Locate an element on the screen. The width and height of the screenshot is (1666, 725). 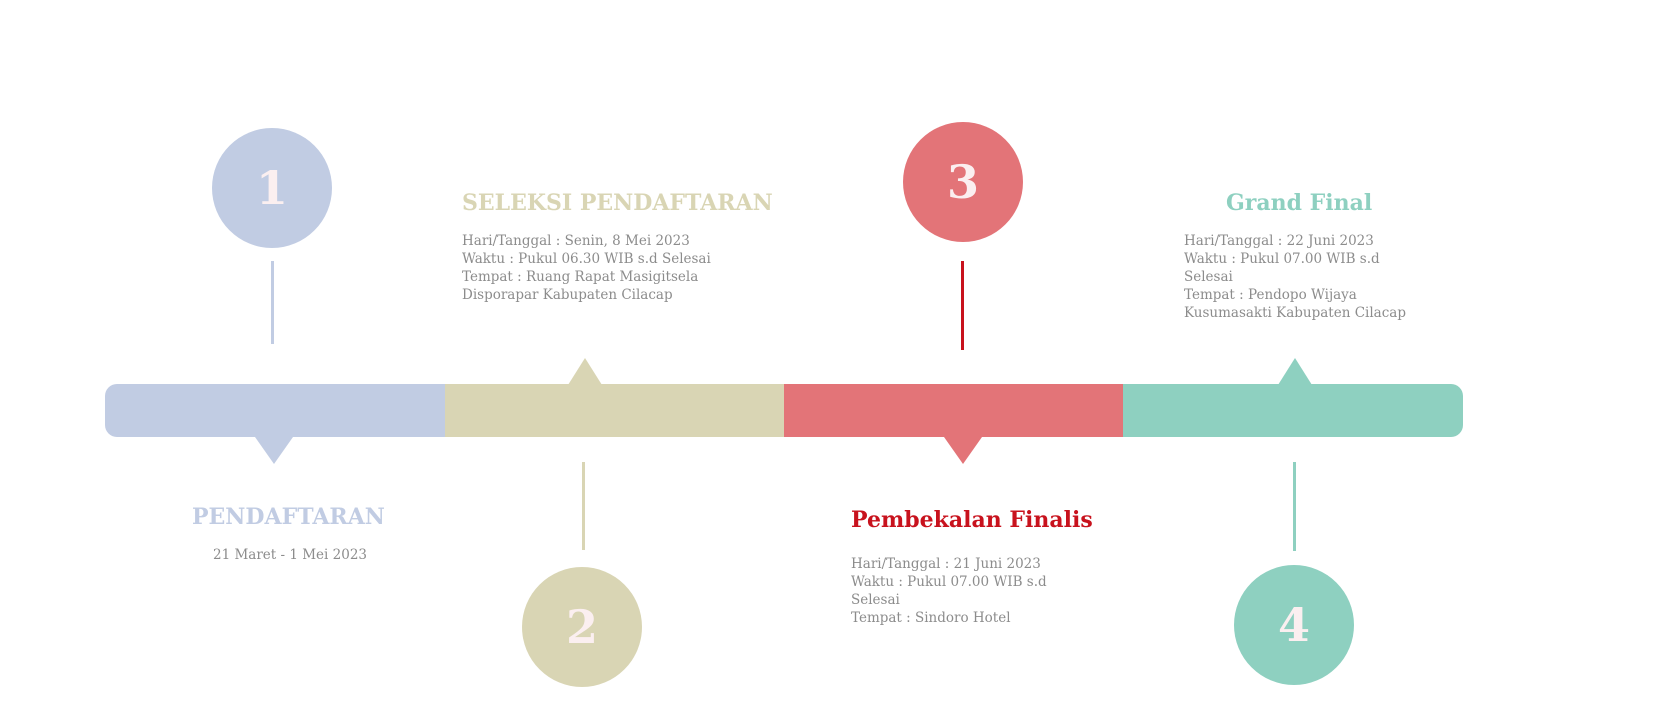
stage-4-number-circle: 4 is located at coordinates (1294, 625).